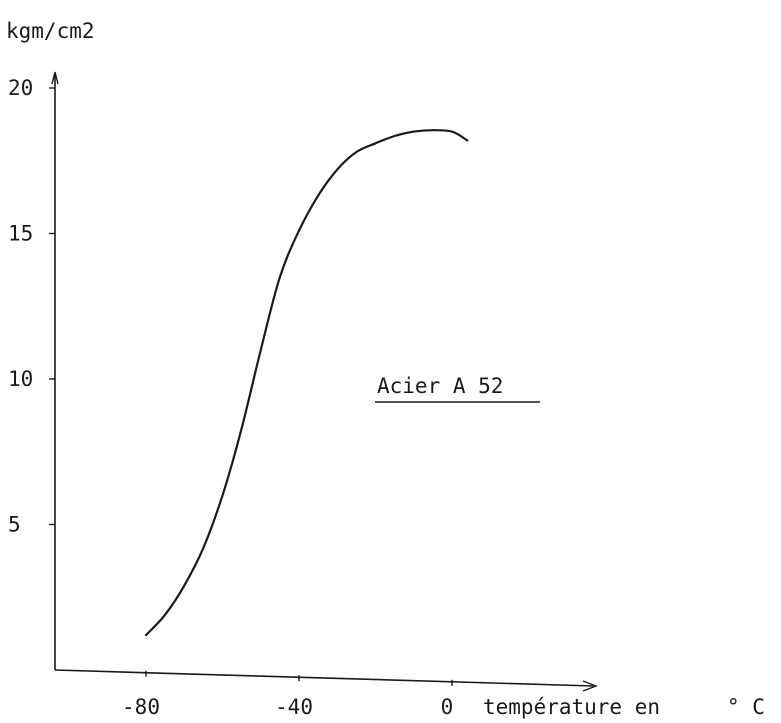  What do you see at coordinates (440, 386) in the screenshot?
I see `chart-annotation: Acier A 52` at bounding box center [440, 386].